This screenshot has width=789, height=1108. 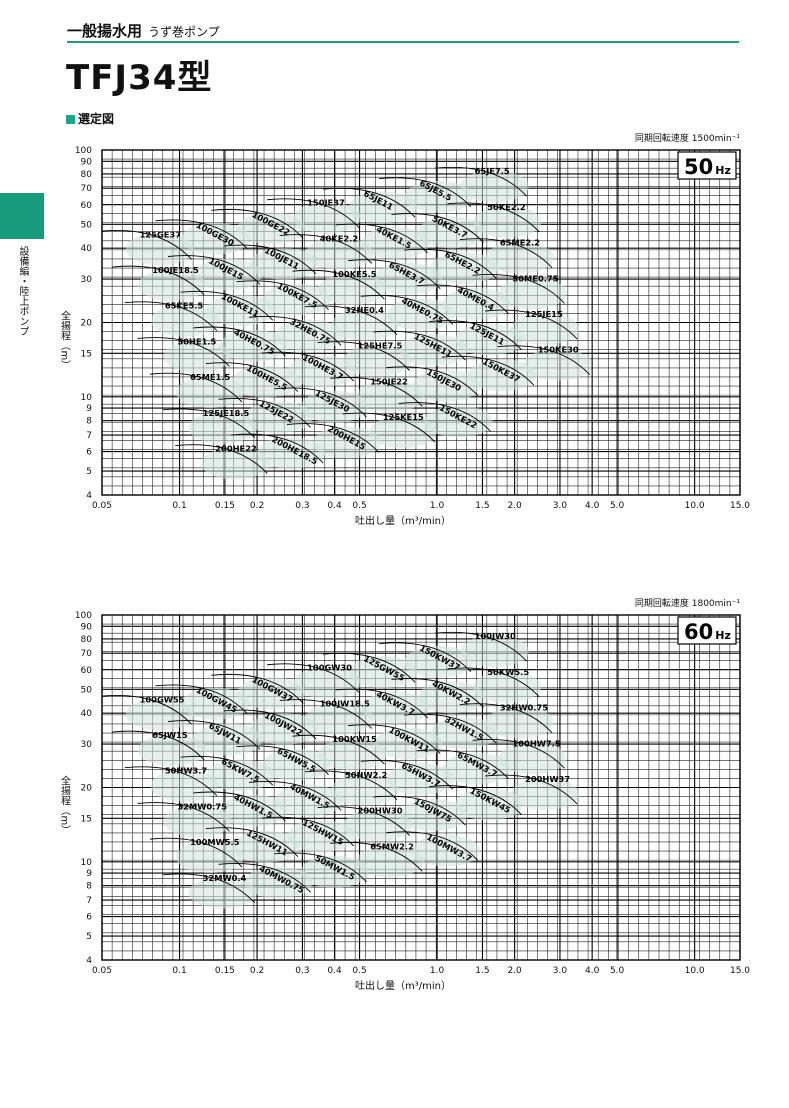 I want to click on x-axis-title: 吐出し量（m³/min）, so click(x=403, y=520).